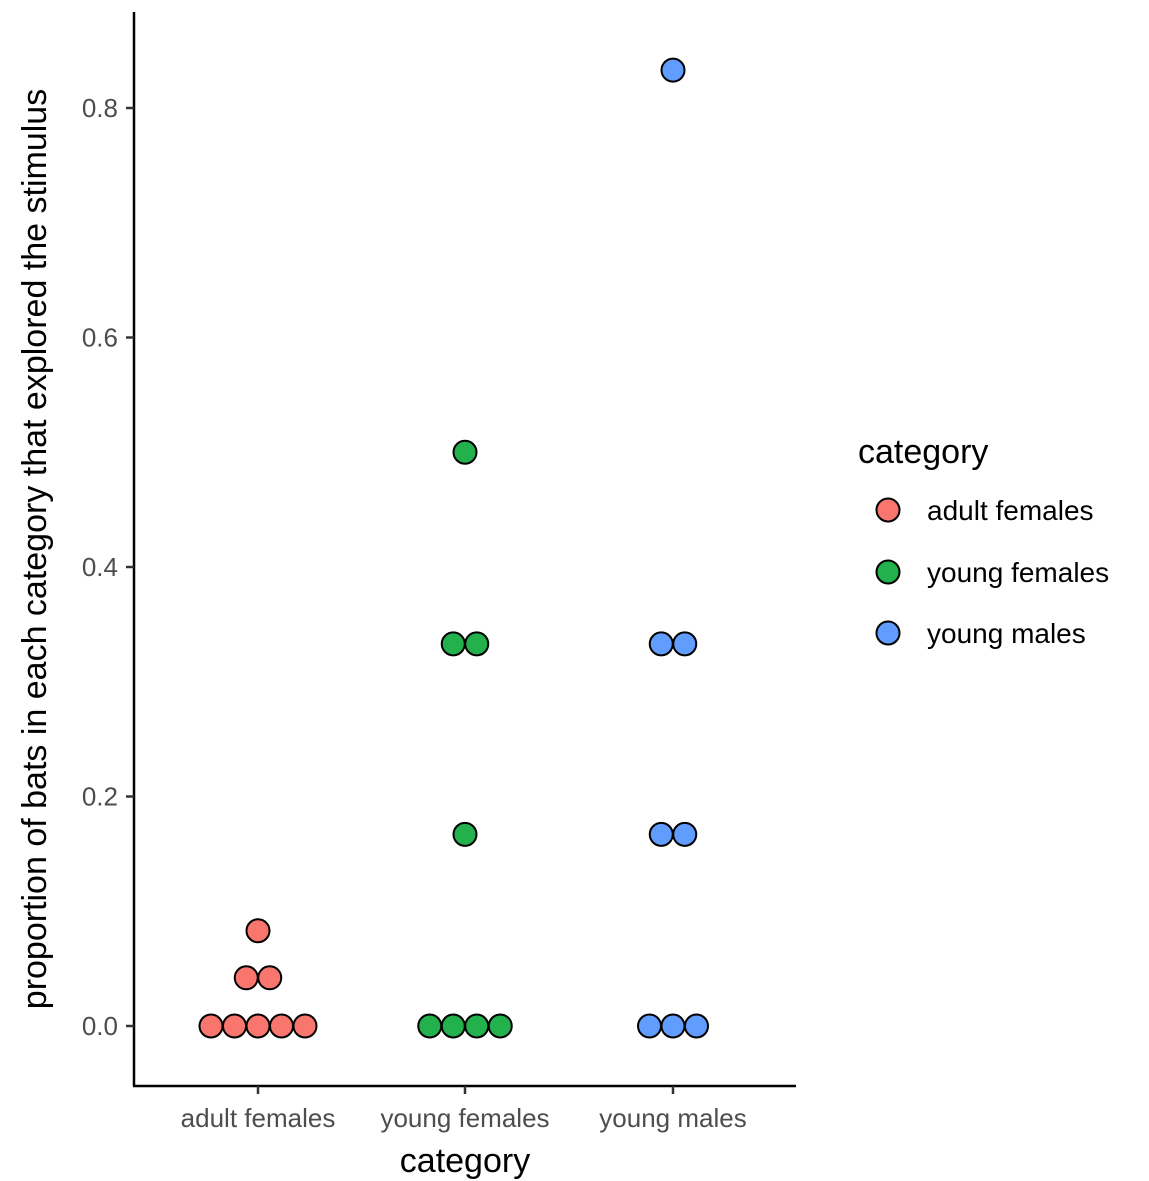 The image size is (1149, 1181). I want to click on y-tick-label: 0.2, so click(100, 797).